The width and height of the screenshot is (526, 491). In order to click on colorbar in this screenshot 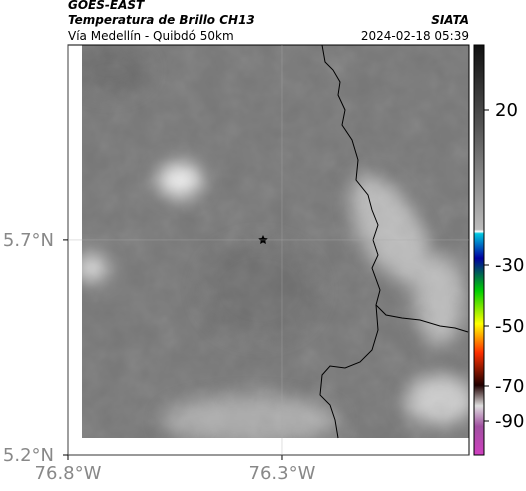, I will do `click(479, 250)`.